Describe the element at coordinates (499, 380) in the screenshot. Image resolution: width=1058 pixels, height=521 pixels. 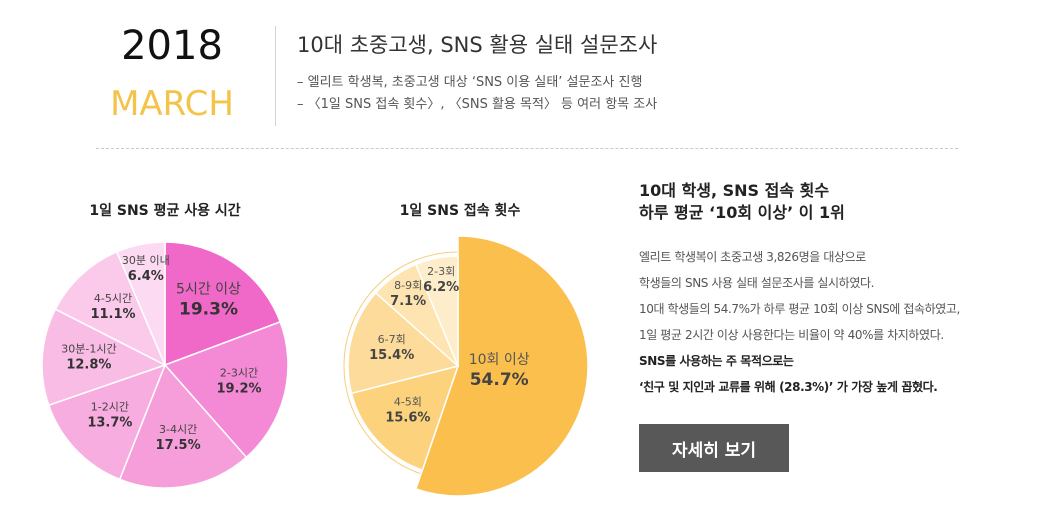
I see `slice-value: 54.7%` at that location.